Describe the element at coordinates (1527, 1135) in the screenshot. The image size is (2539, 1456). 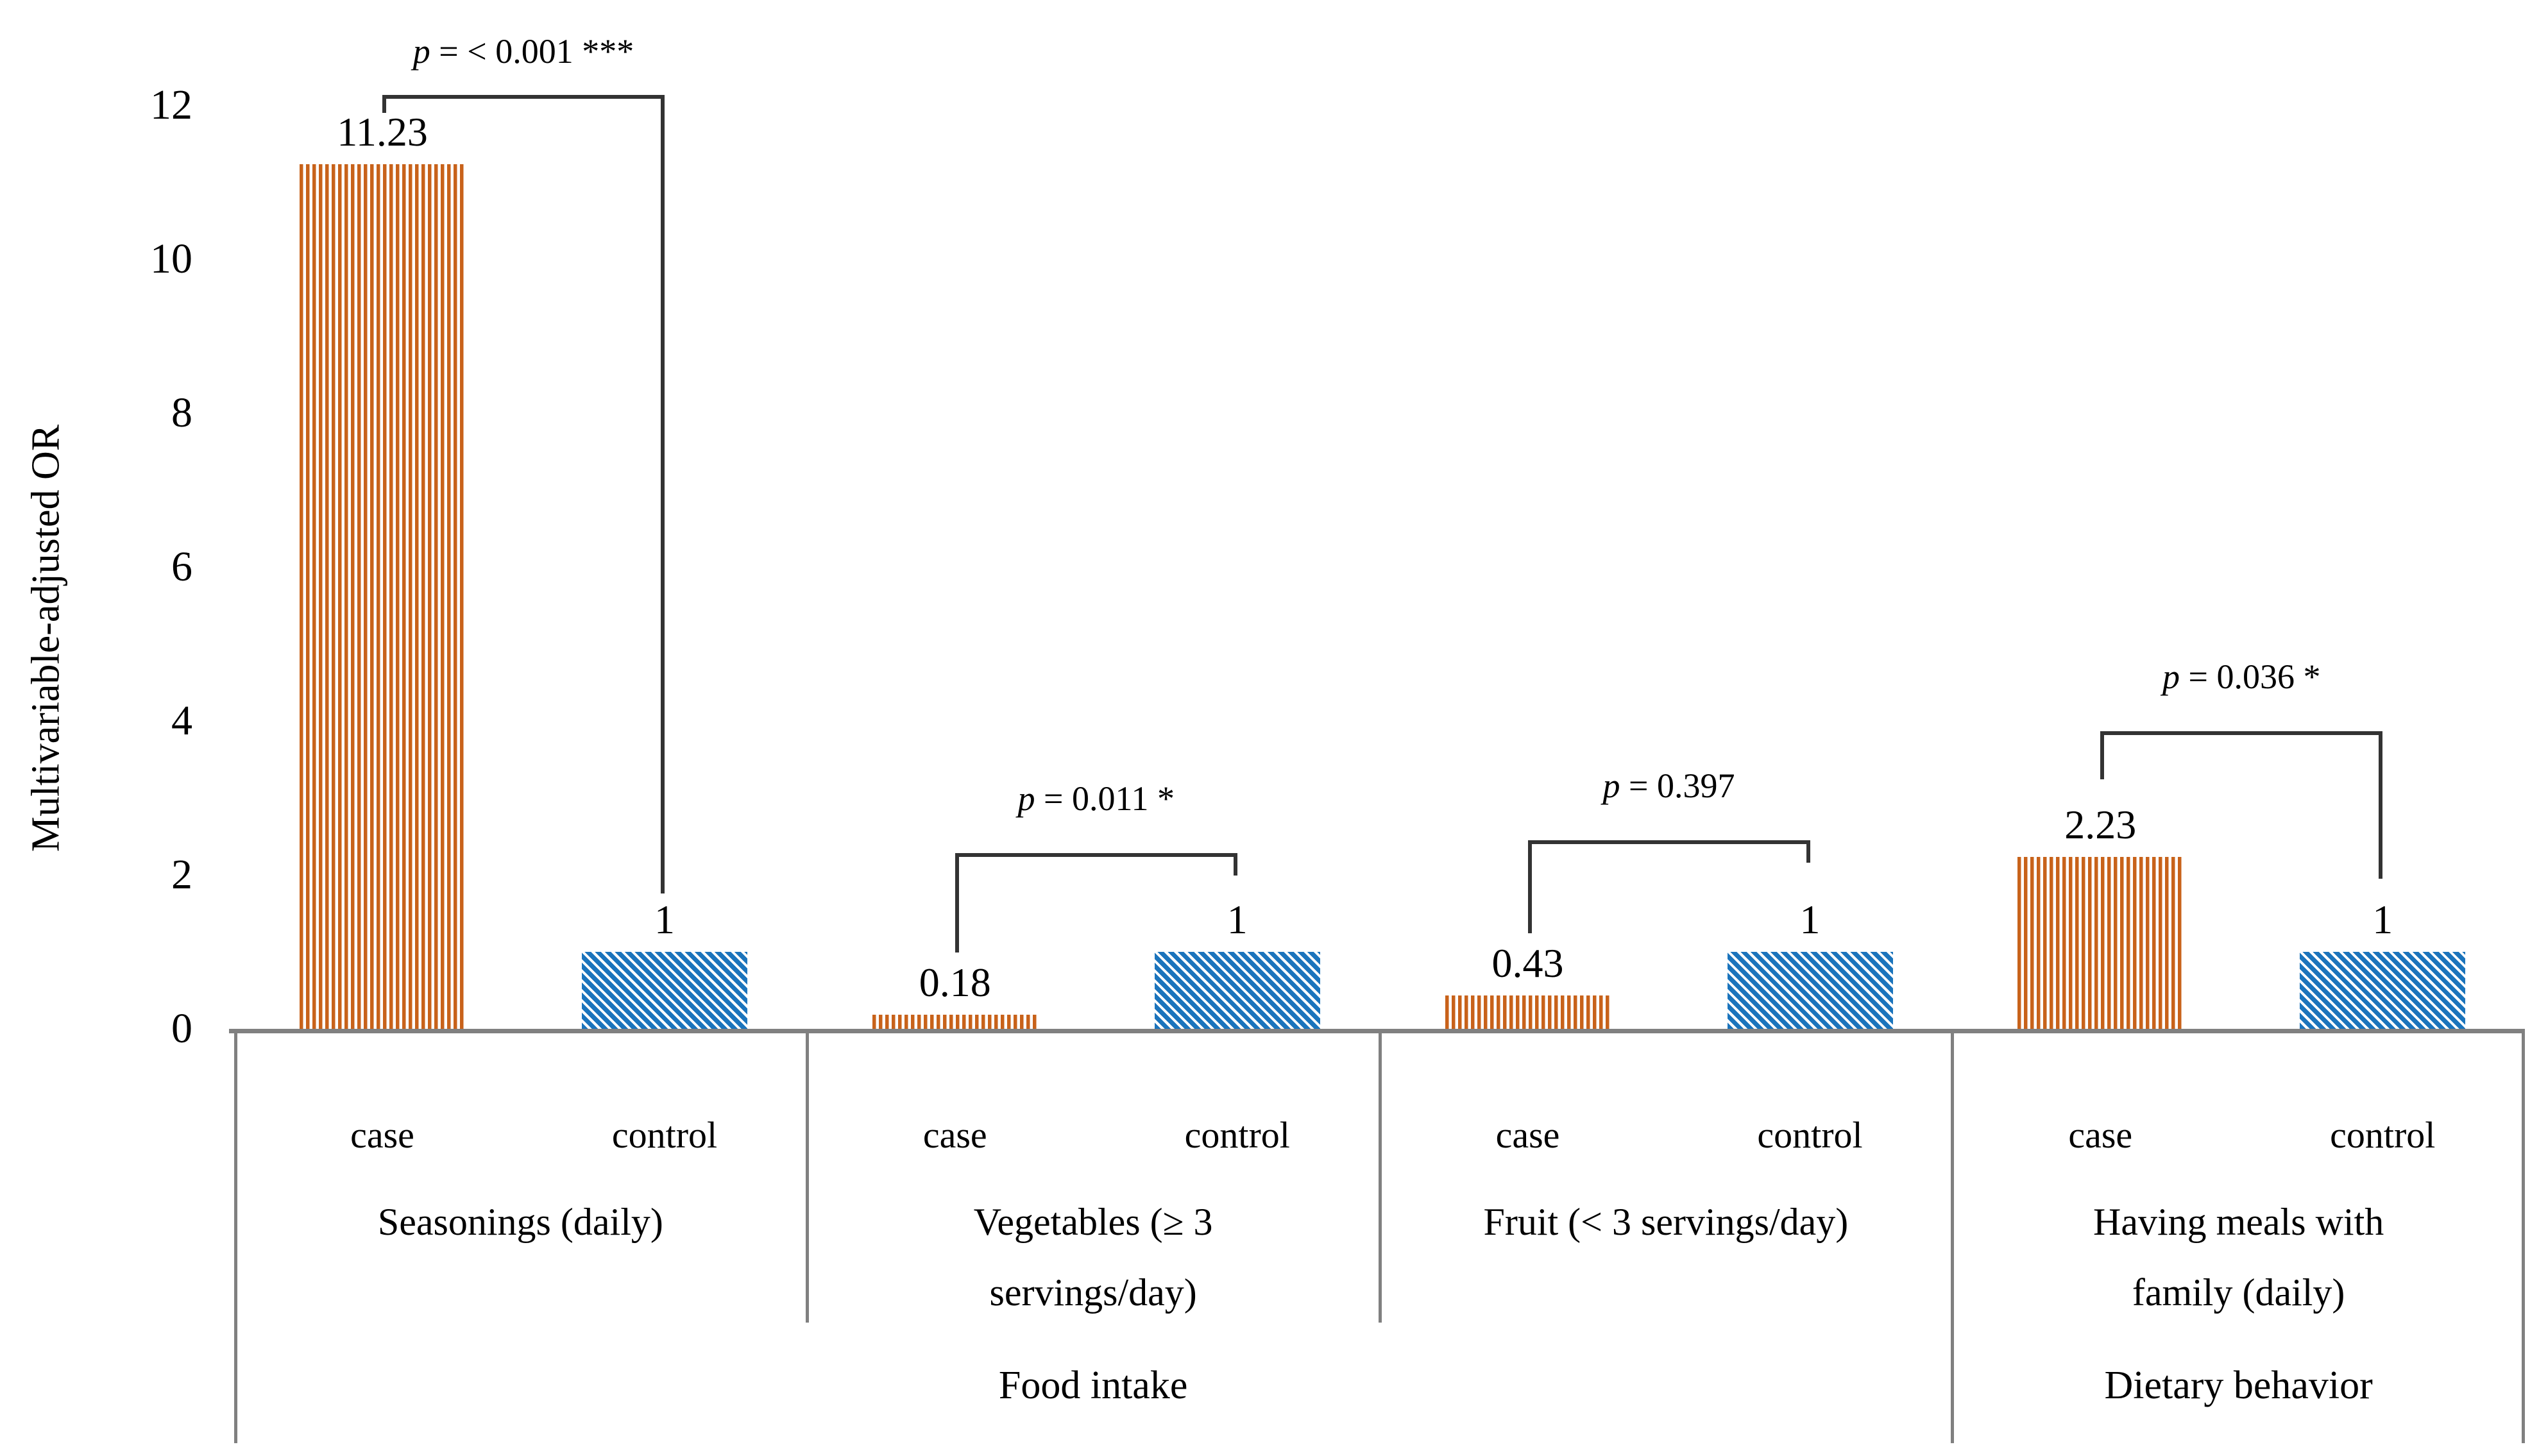
I see `axis-sublabel-case-fruit: case` at that location.